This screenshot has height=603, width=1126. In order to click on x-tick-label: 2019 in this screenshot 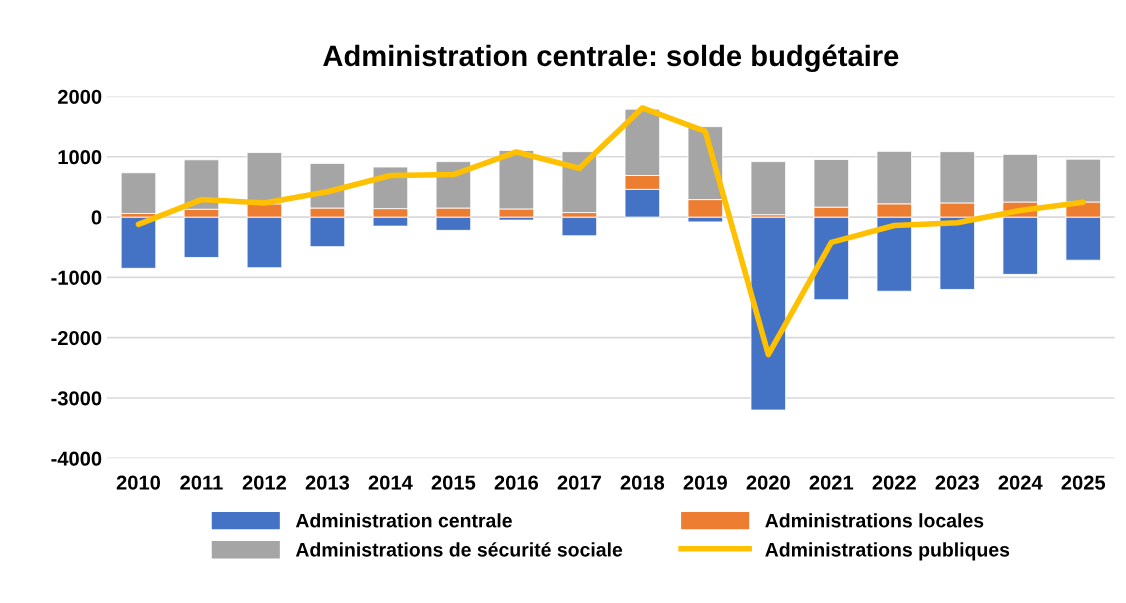, I will do `click(705, 482)`.